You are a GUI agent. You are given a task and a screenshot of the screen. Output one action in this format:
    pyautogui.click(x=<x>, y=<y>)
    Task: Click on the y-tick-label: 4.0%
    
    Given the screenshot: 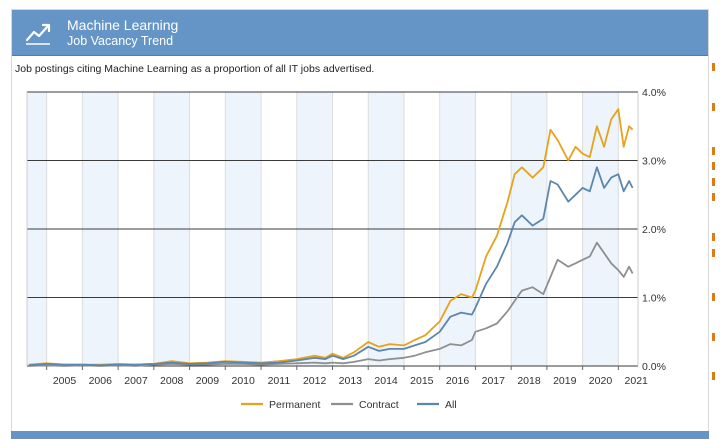 What is the action you would take?
    pyautogui.click(x=654, y=93)
    